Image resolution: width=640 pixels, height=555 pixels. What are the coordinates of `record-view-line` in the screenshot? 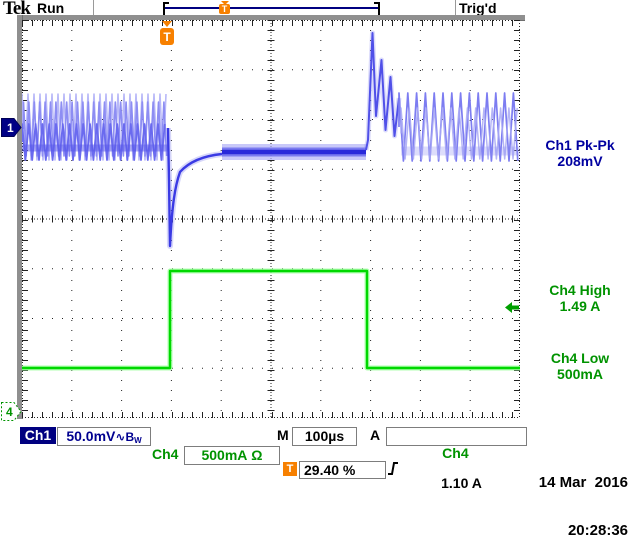 It's located at (271, 8).